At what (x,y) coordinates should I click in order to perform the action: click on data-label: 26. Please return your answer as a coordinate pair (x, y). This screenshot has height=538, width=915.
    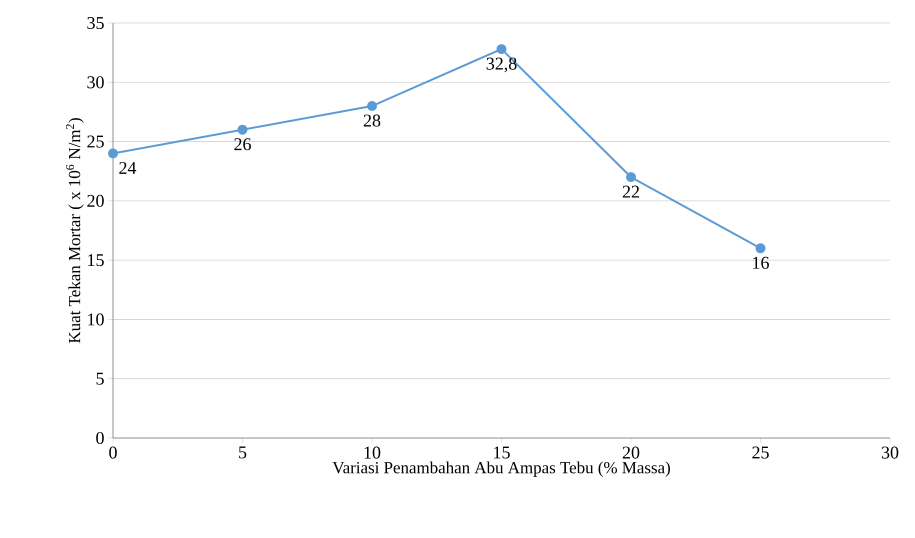
    Looking at the image, I should click on (242, 144).